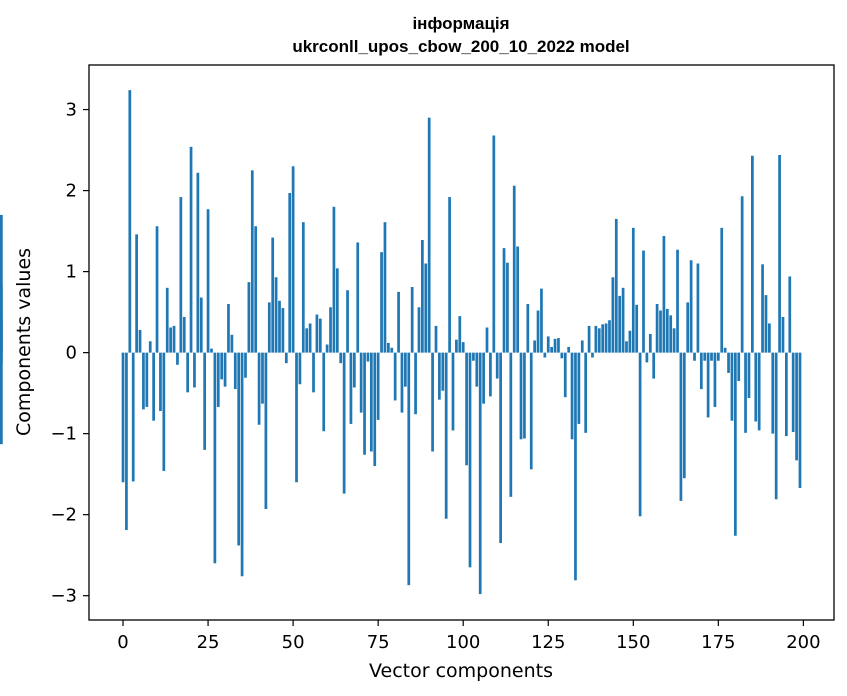 This screenshot has width=847, height=696. What do you see at coordinates (63, 515) in the screenshot?
I see `y-tick-label: −2` at bounding box center [63, 515].